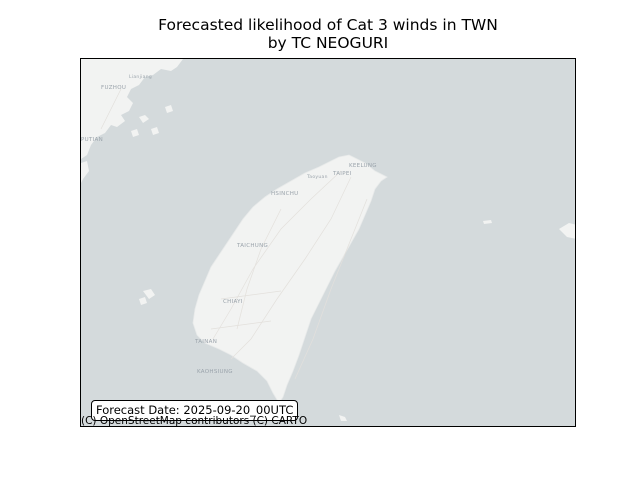  Describe the element at coordinates (343, 418) in the screenshot. I see `south-islet` at that location.